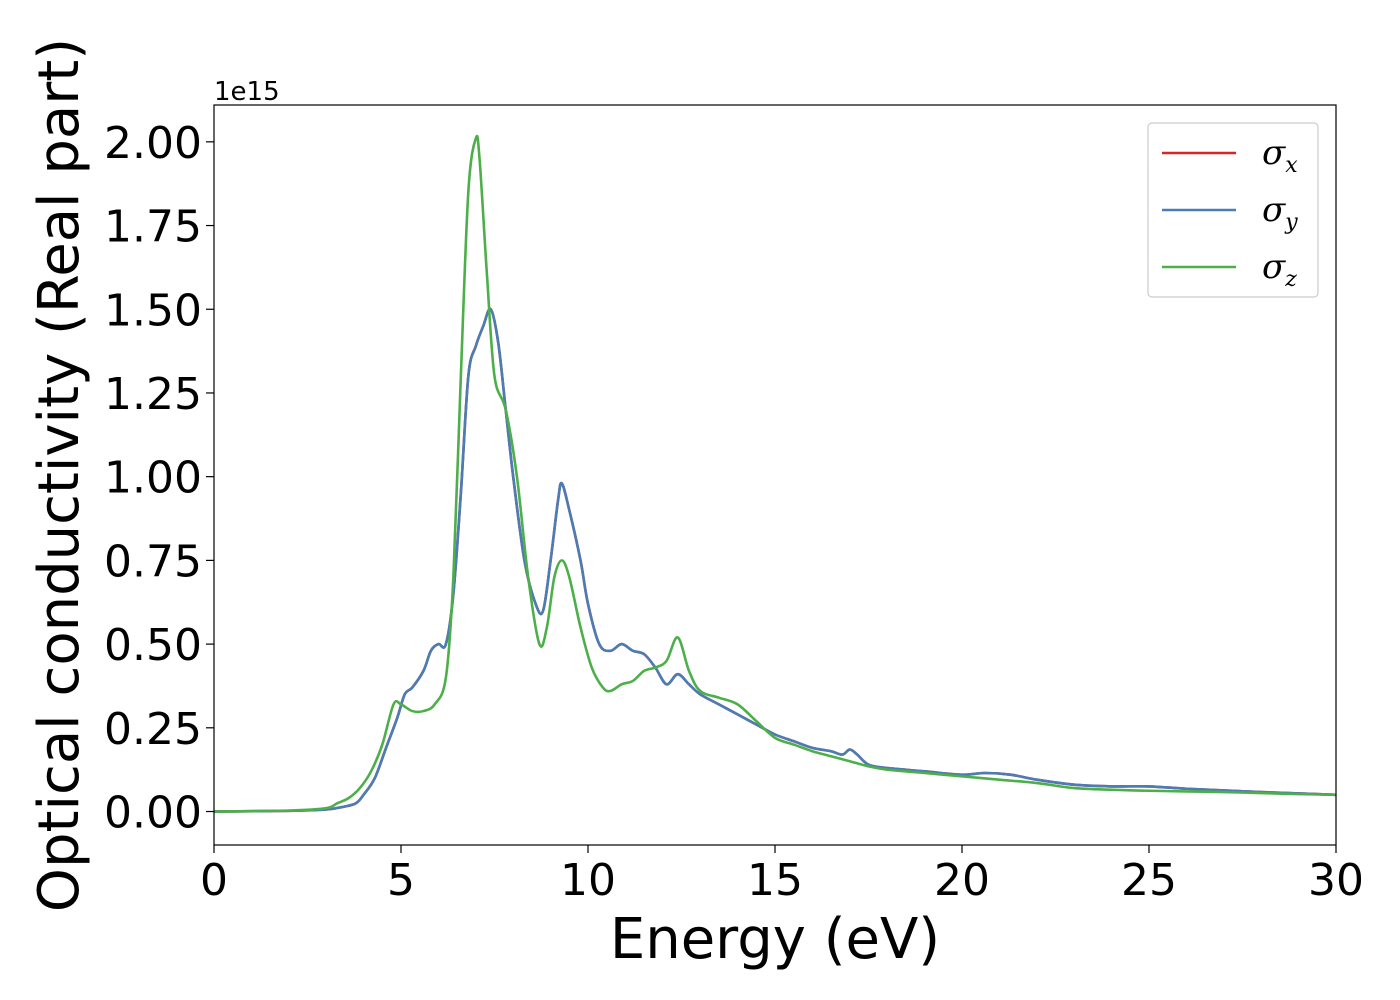 The width and height of the screenshot is (1400, 1000). I want to click on x-tick-label: 5, so click(401, 880).